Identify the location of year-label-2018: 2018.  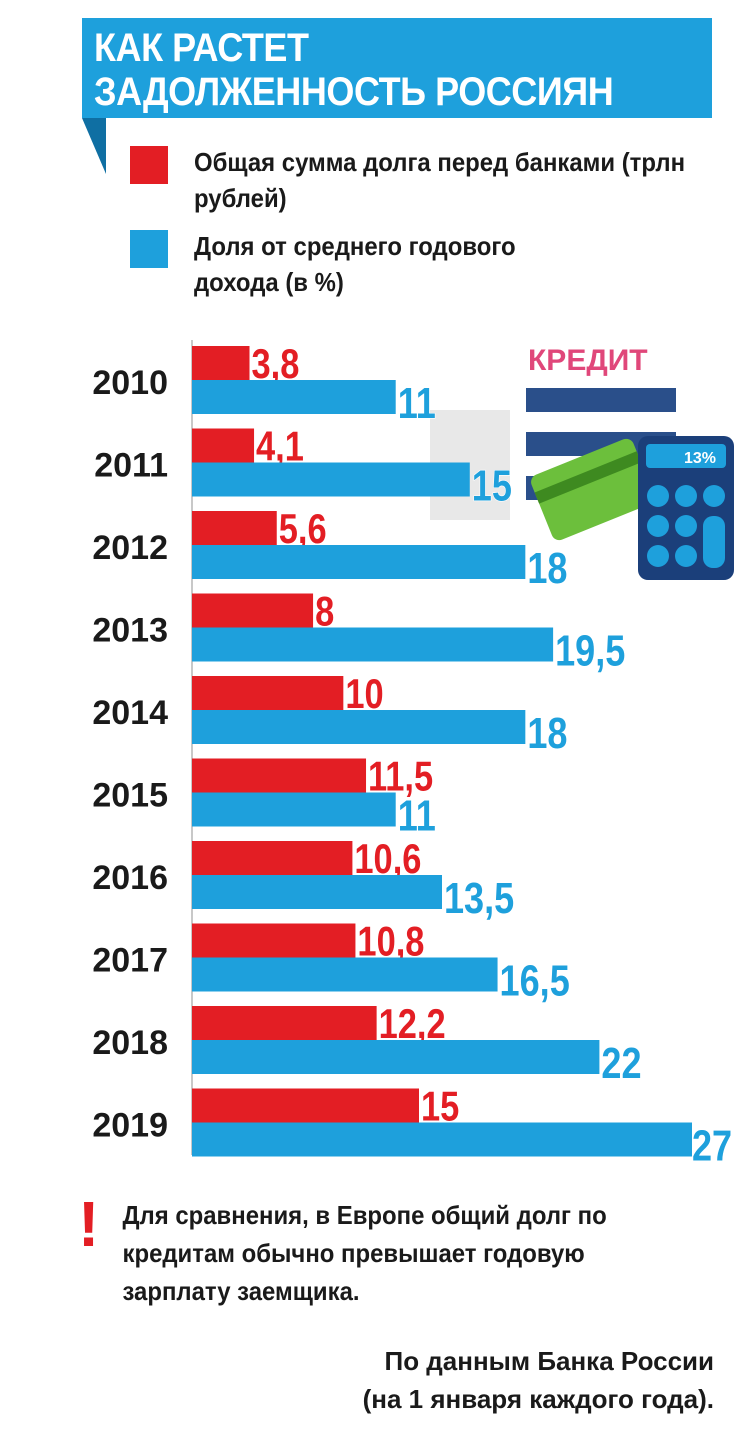
(130, 1043).